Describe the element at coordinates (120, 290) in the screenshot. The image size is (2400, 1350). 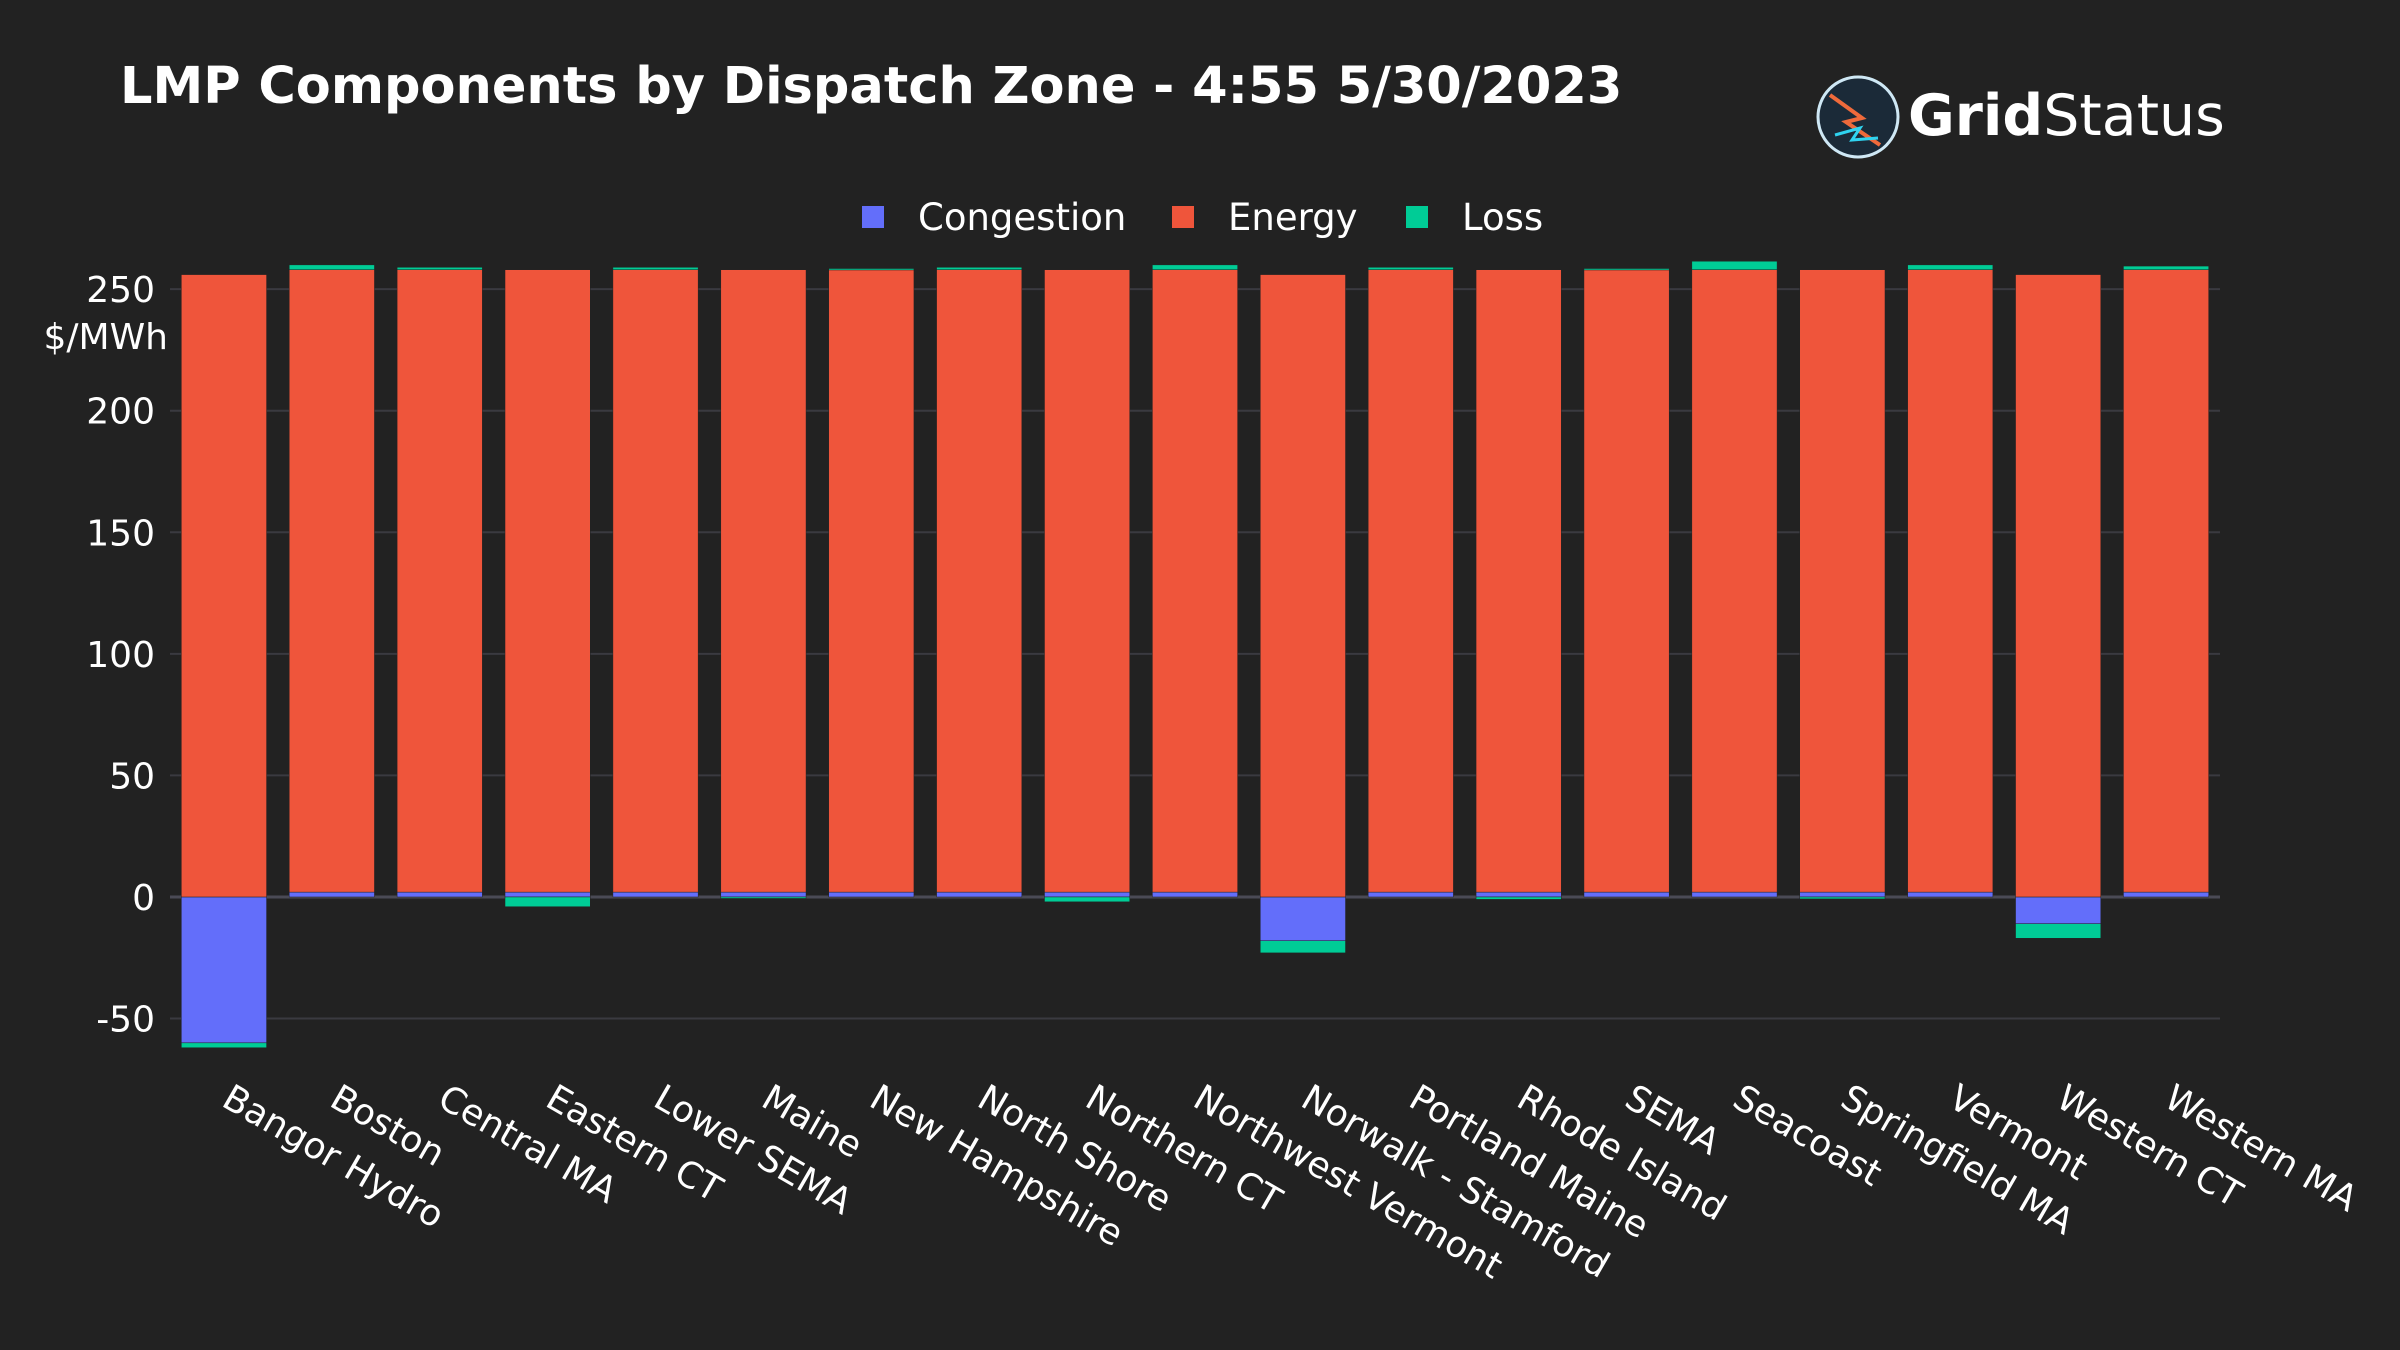
I see `y-tick-label: 250` at that location.